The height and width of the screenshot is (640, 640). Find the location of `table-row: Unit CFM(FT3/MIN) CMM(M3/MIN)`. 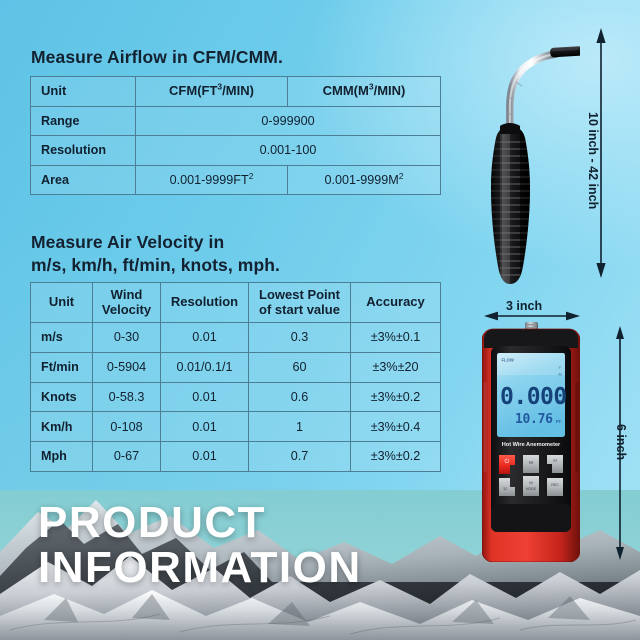

table-row: Unit CFM(FT3/MIN) CMM(M3/MIN) is located at coordinates (235, 91).